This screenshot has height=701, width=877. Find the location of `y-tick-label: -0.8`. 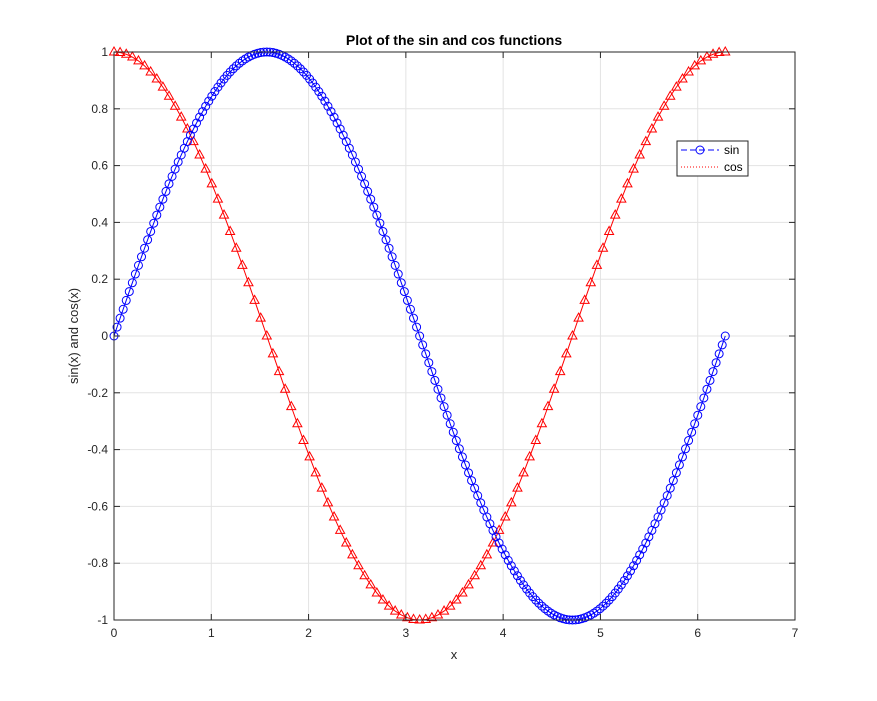

y-tick-label: -0.8 is located at coordinates (97, 563).